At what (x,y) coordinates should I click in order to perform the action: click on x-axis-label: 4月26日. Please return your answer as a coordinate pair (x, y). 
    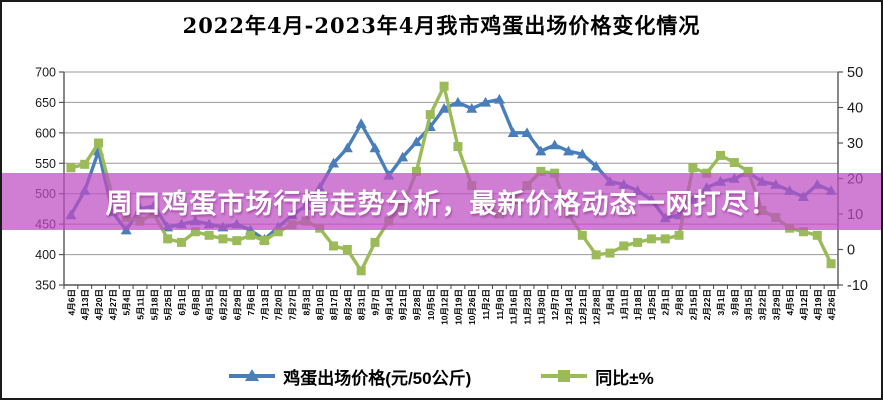
    Looking at the image, I should click on (832, 304).